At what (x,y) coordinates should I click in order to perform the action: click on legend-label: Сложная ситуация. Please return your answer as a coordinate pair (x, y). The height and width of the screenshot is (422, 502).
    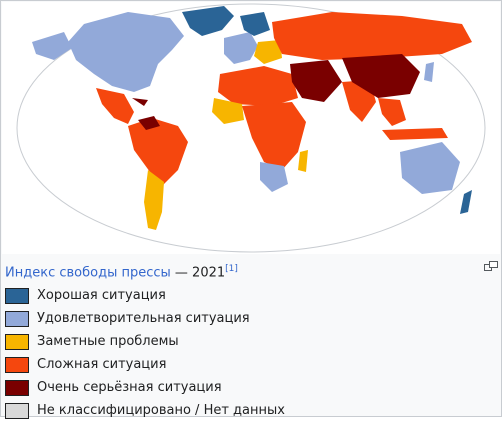
    Looking at the image, I should click on (102, 364).